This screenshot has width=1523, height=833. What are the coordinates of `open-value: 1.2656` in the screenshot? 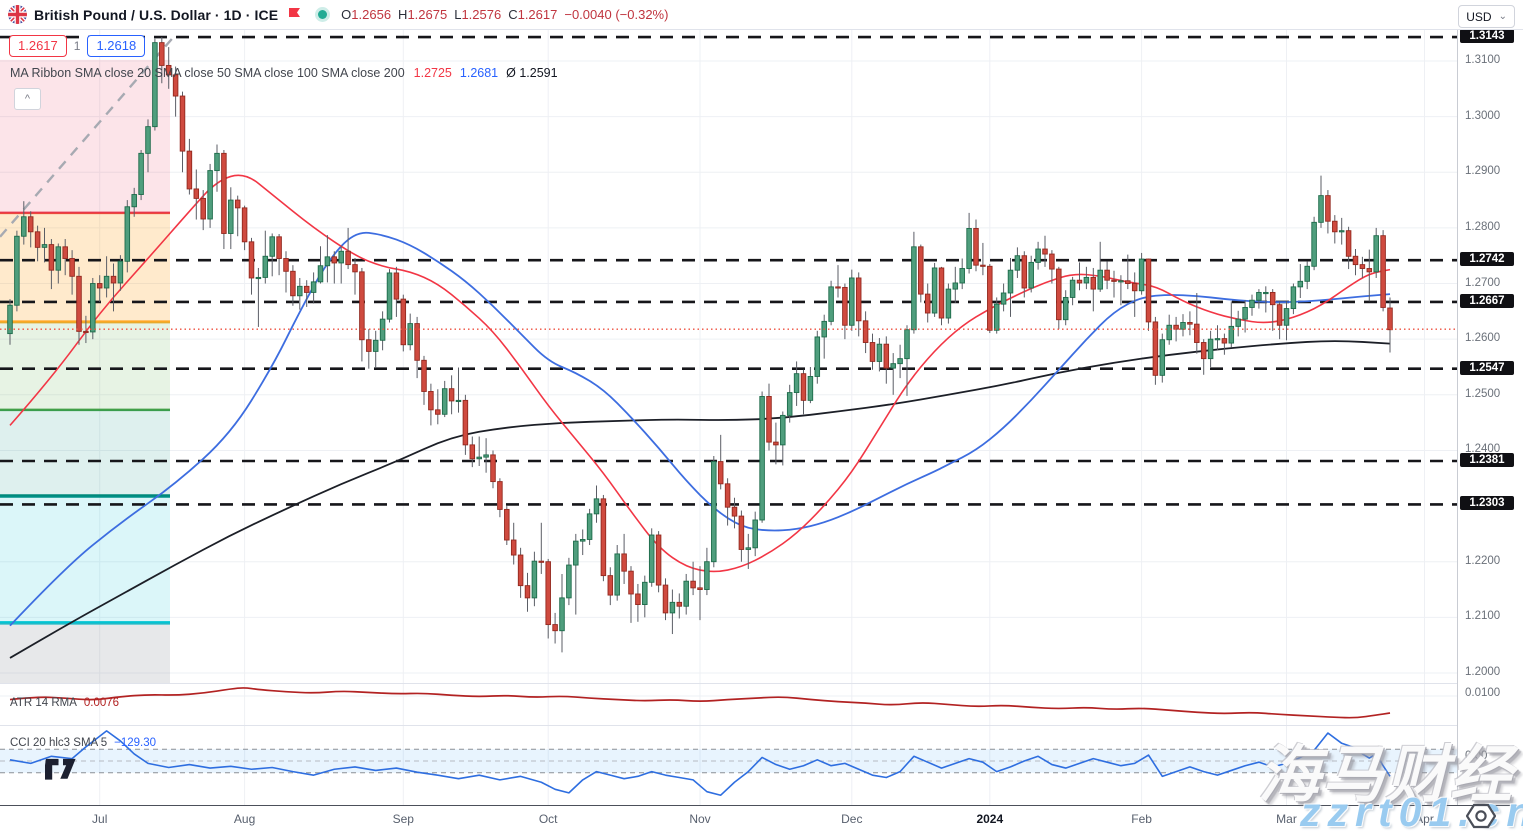 It's located at (371, 14).